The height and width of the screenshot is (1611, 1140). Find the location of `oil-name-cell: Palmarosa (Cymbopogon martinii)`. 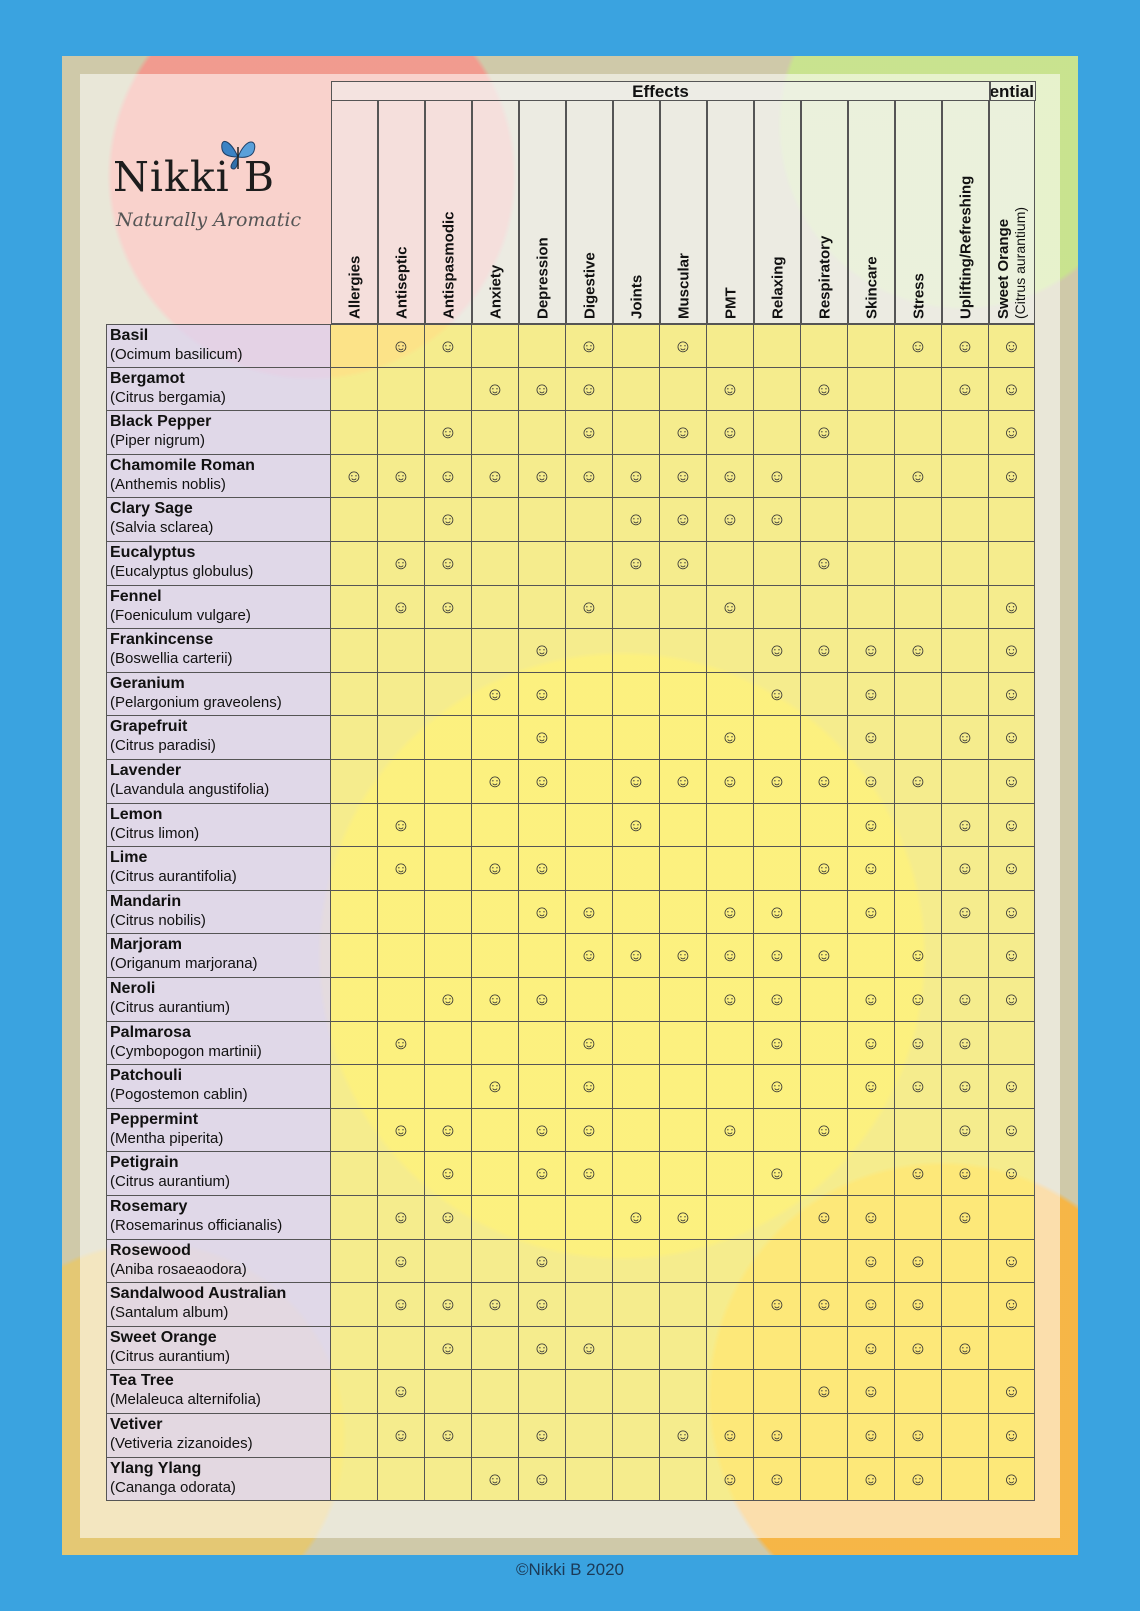

oil-name-cell: Palmarosa (Cymbopogon martinii) is located at coordinates (218, 1043).